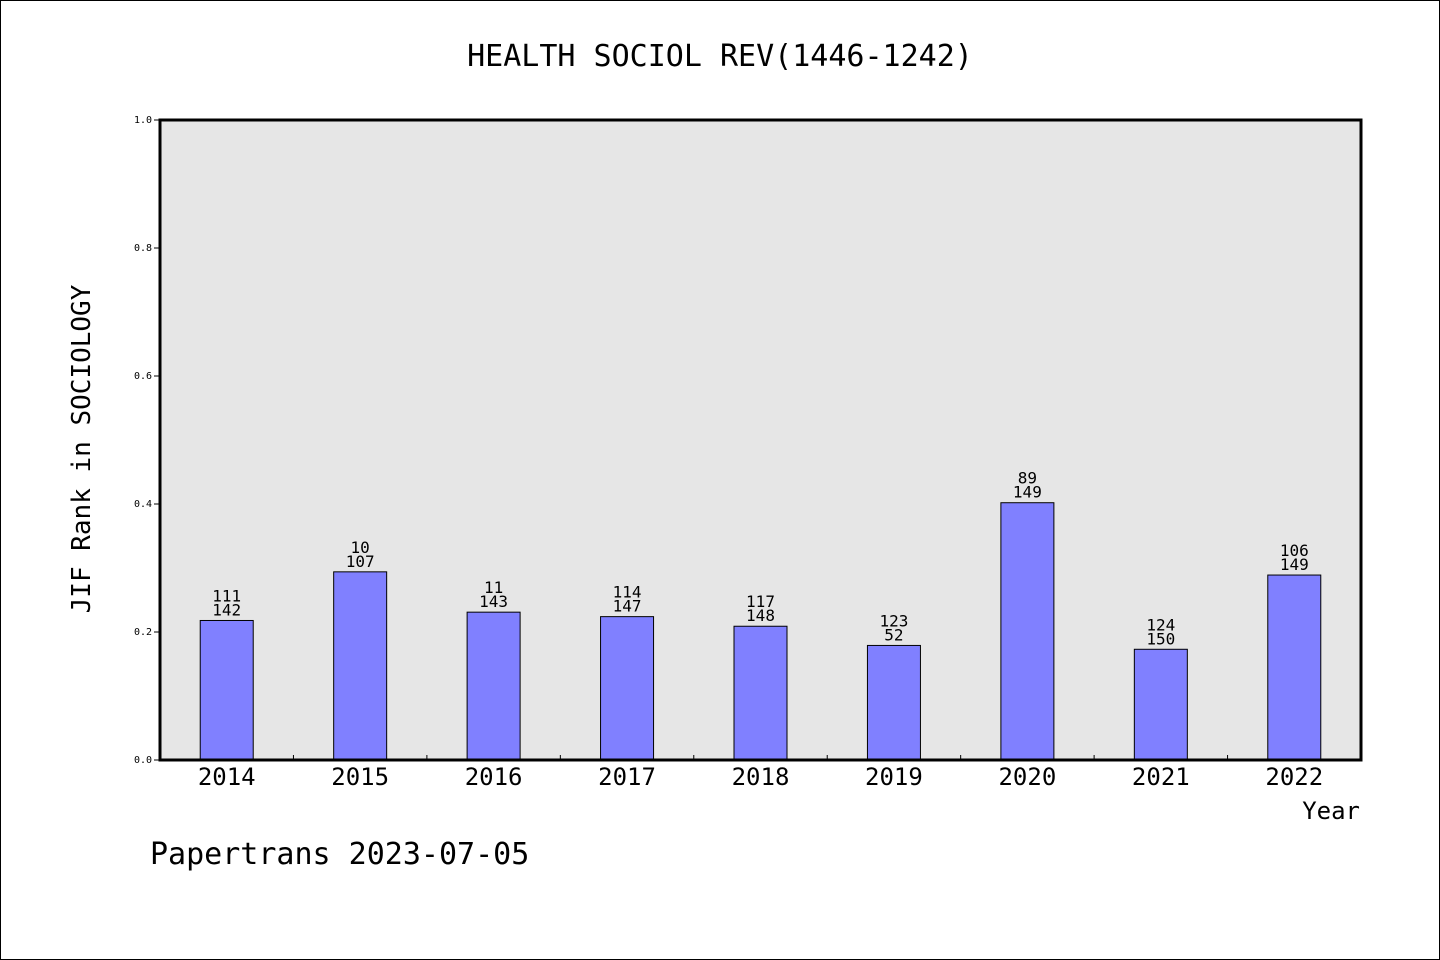 The width and height of the screenshot is (1440, 960). I want to click on bar-label-rank: 106, so click(1294, 550).